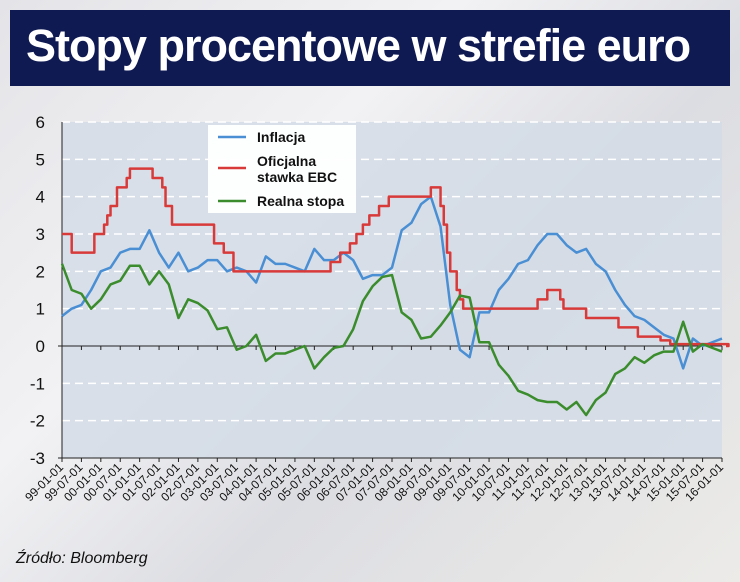  I want to click on page-title: Stopy procentowe w strefie euro, so click(358, 45).